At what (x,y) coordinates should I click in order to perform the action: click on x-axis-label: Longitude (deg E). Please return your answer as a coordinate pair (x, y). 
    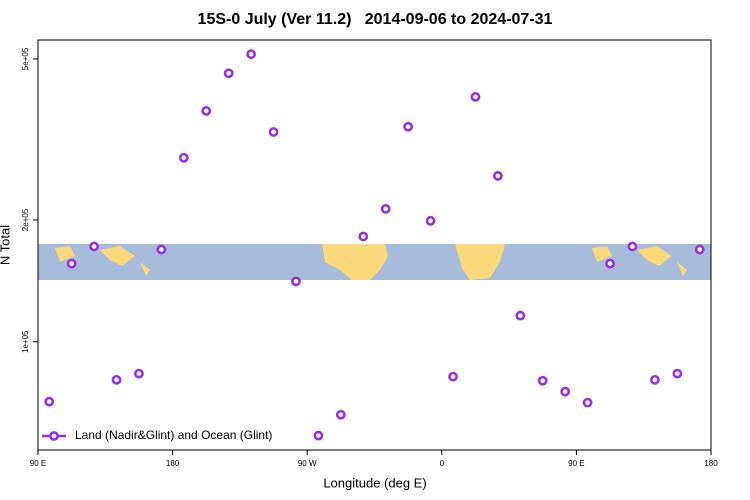
    Looking at the image, I should click on (374, 482).